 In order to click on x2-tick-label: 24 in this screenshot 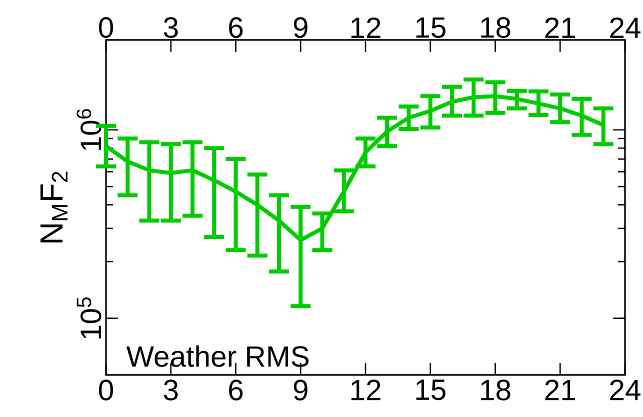, I will do `click(625, 390)`.